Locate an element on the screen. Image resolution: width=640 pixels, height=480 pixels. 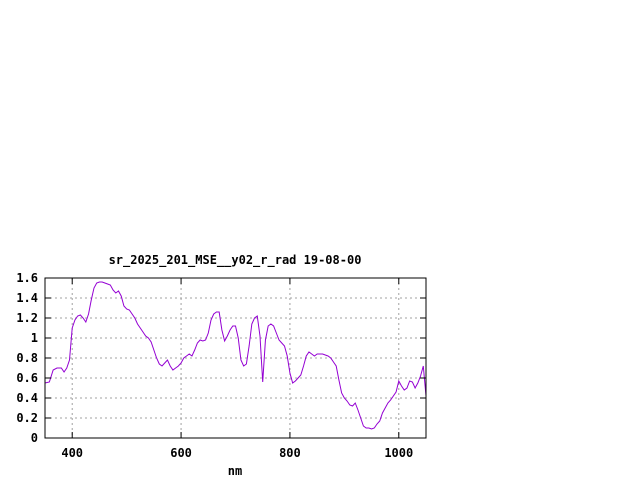
x-tick-label: 800 is located at coordinates (290, 453).